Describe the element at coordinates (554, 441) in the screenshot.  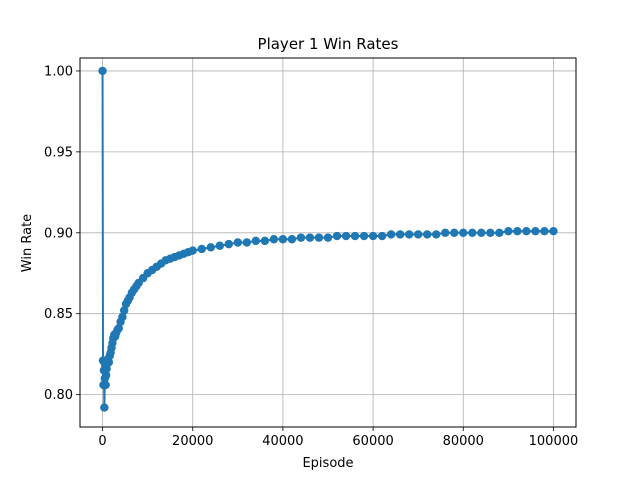
I see `x-tick-label: 100000` at that location.